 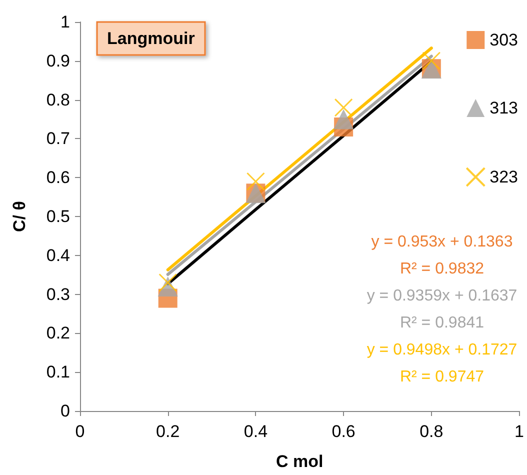 I want to click on y-tick-label: 0.5, so click(x=58, y=216).